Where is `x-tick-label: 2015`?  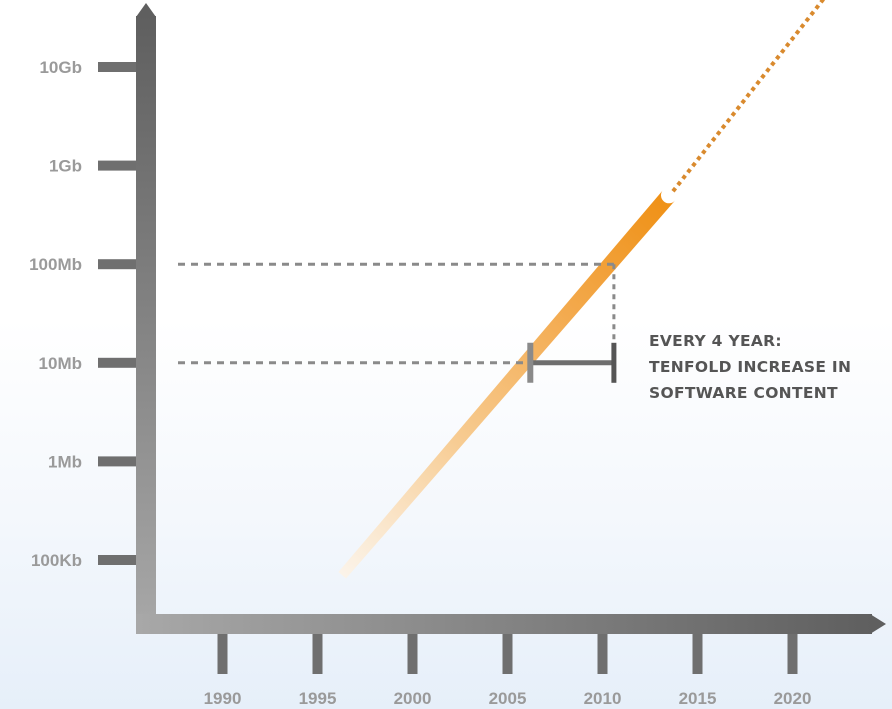
x-tick-label: 2015 is located at coordinates (698, 698).